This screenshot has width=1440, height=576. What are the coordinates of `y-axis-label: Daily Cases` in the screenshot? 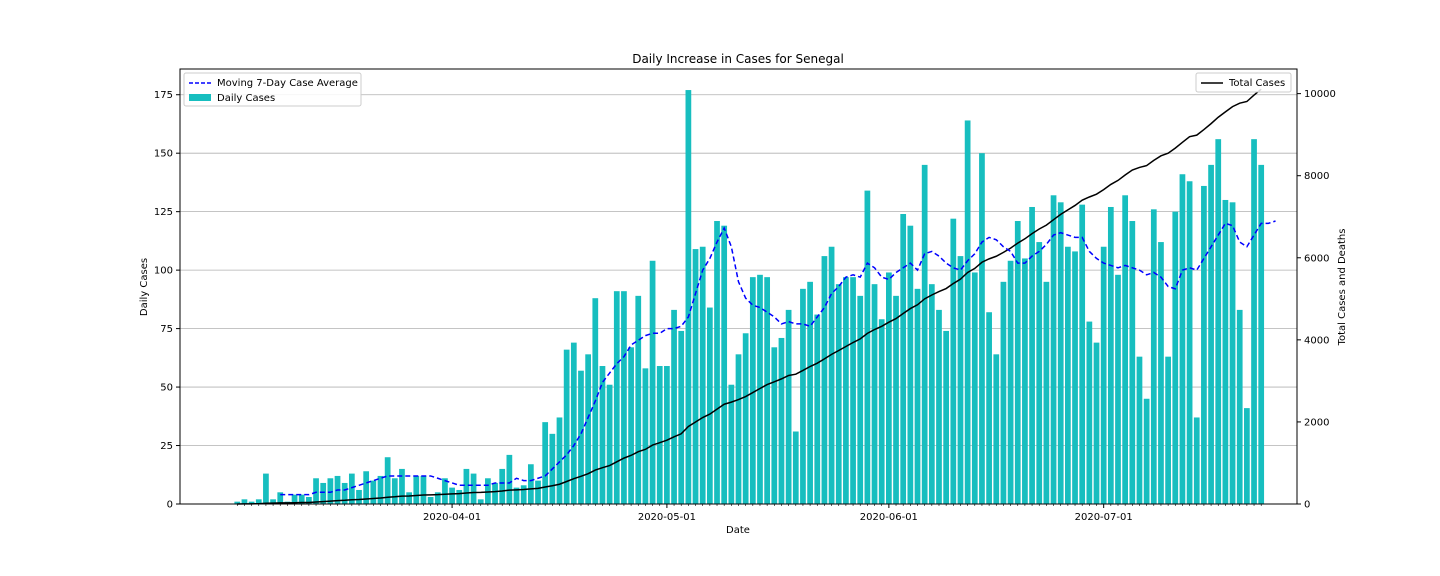 It's located at (144, 287).